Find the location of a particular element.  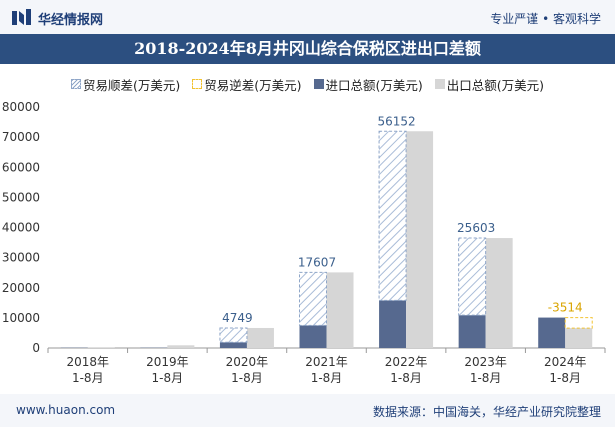

footer-source: 数据来源：中国海关，华经产业研究院整理 is located at coordinates (486, 412).